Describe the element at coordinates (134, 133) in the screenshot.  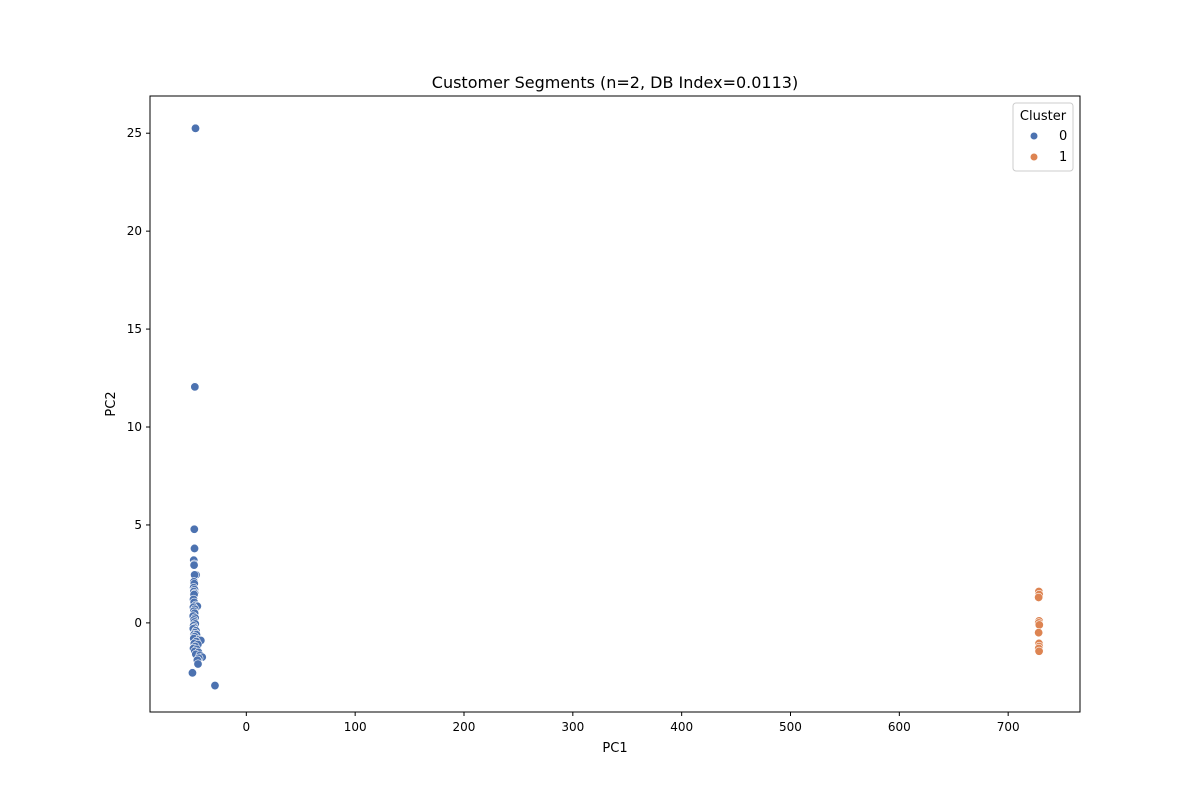
I see `y-tick-label: 25` at that location.